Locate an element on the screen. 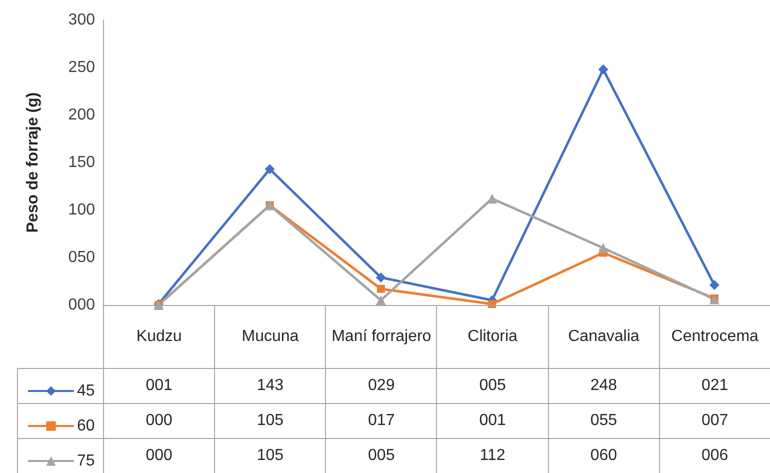 This screenshot has height=473, width=770. x-tick-label: Canavalia is located at coordinates (604, 337).